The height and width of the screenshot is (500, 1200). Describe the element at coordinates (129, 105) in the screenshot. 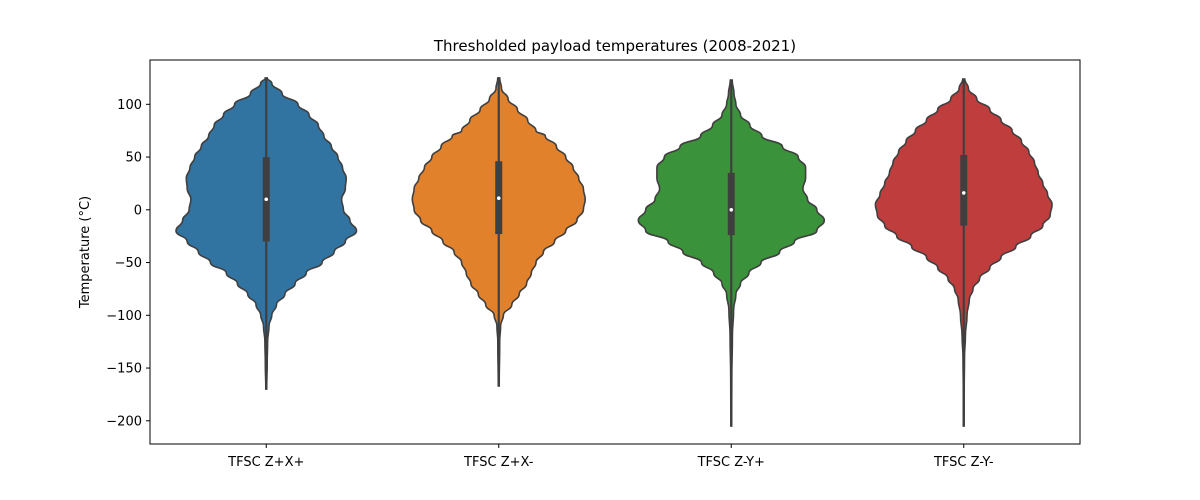

I see `y-tick-label: 100` at that location.